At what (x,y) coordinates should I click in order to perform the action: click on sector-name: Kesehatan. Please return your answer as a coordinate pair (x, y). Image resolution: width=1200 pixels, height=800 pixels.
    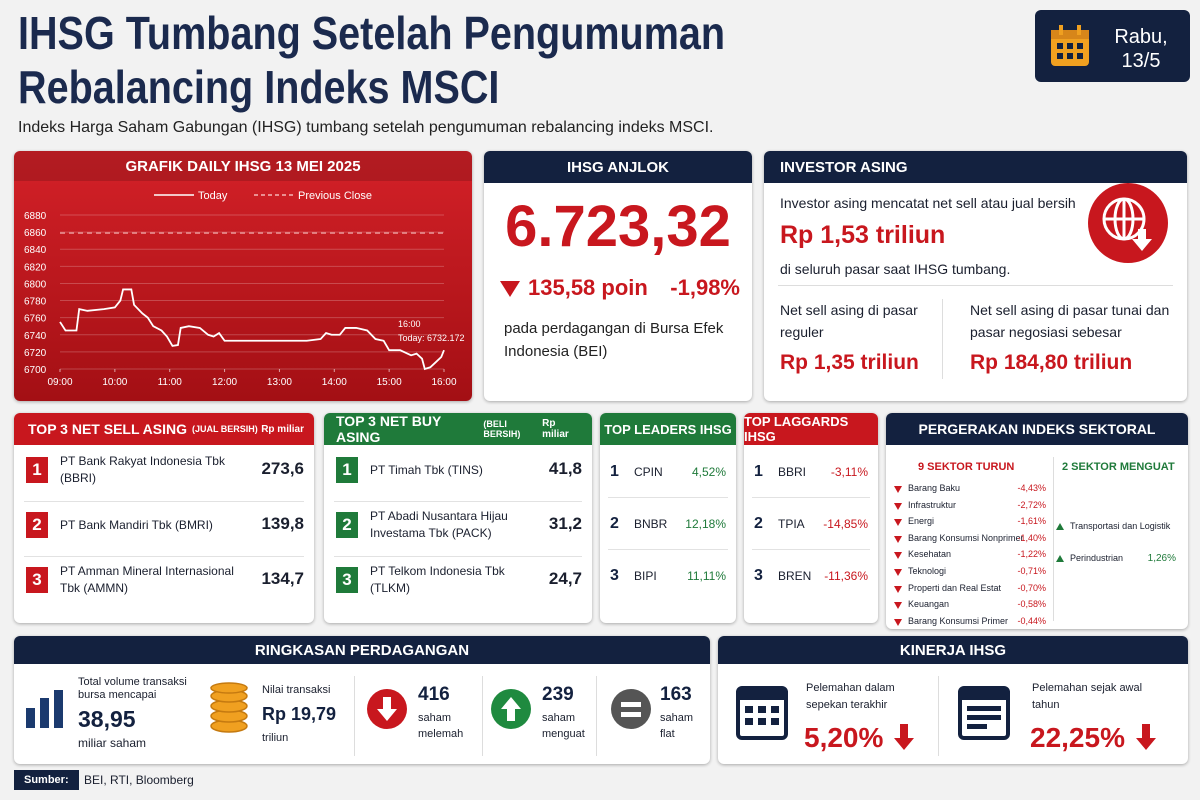
    Looking at the image, I should click on (930, 554).